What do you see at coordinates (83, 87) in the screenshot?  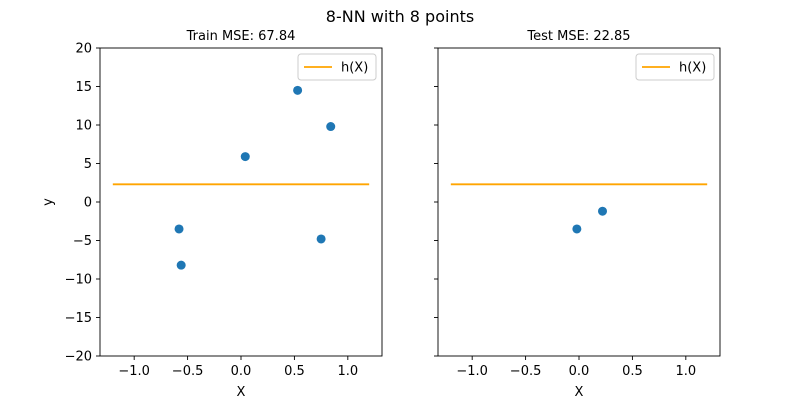 I see `train-y-tick-label: 15` at bounding box center [83, 87].